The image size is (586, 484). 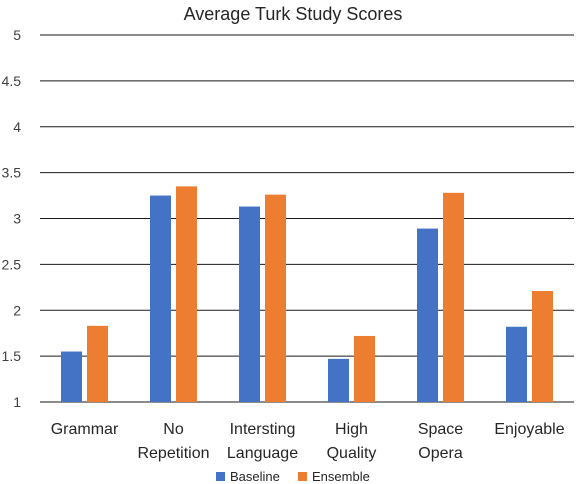 I want to click on legend-label: Ensemble, so click(x=341, y=476).